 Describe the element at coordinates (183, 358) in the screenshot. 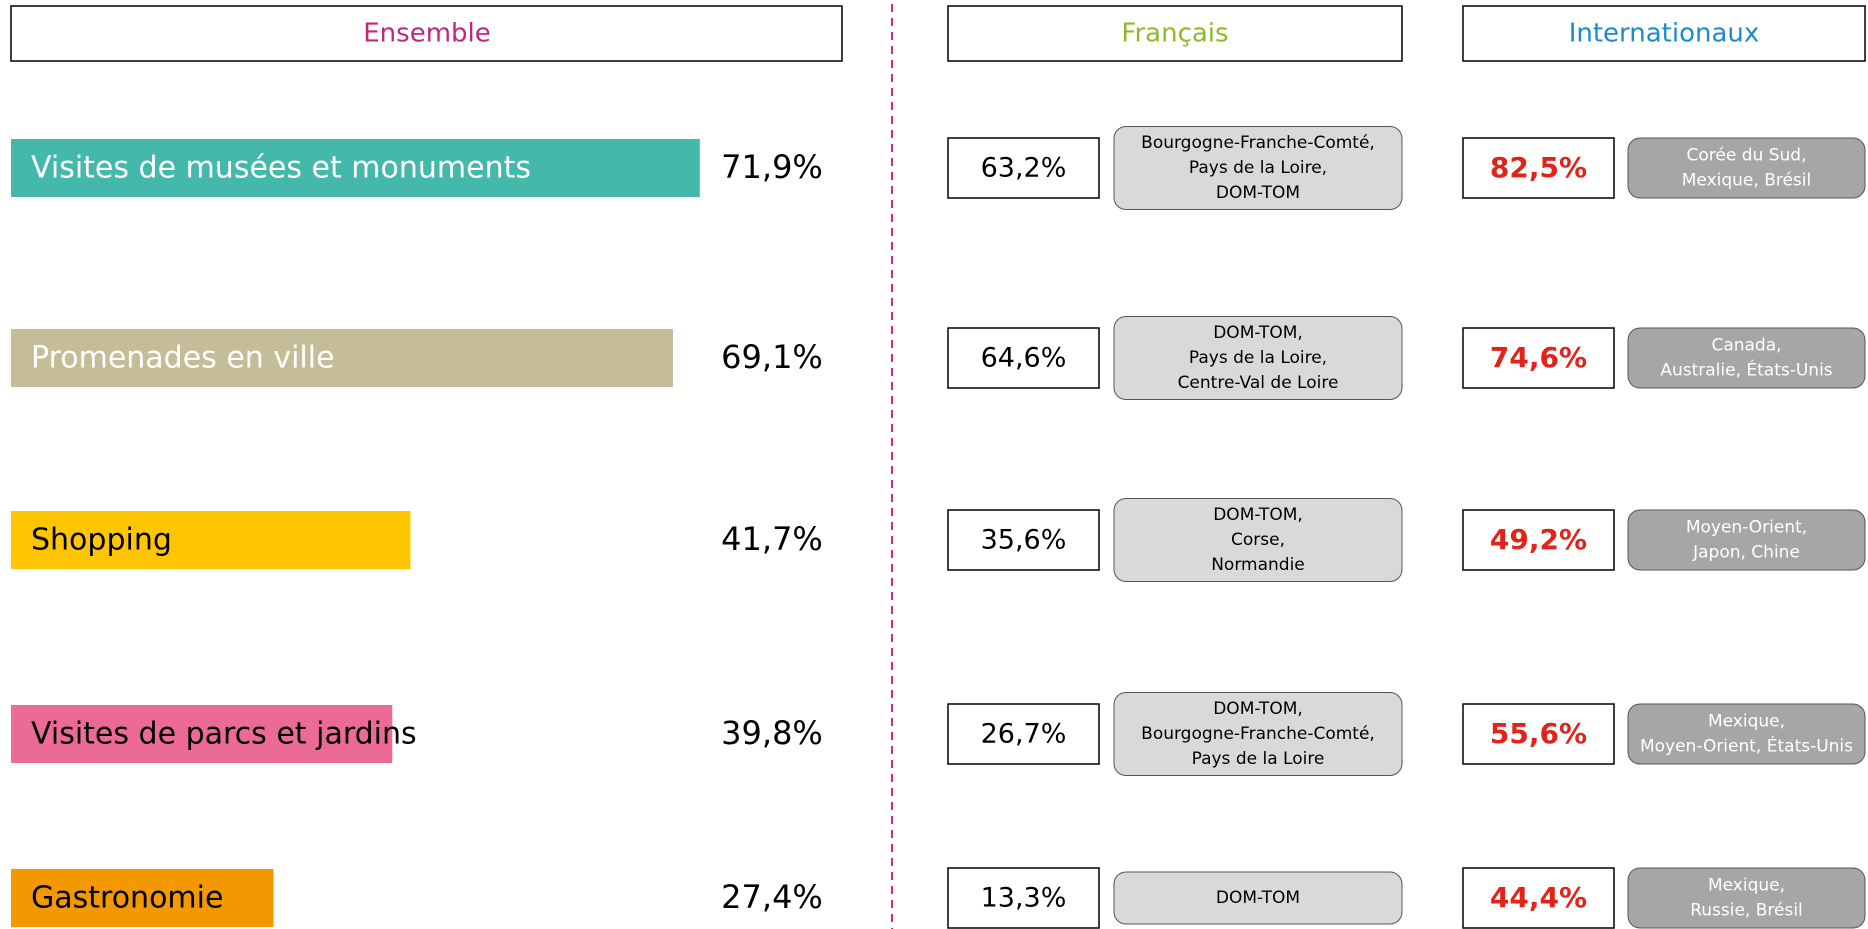

I see `bar-label: Promenades en ville` at that location.